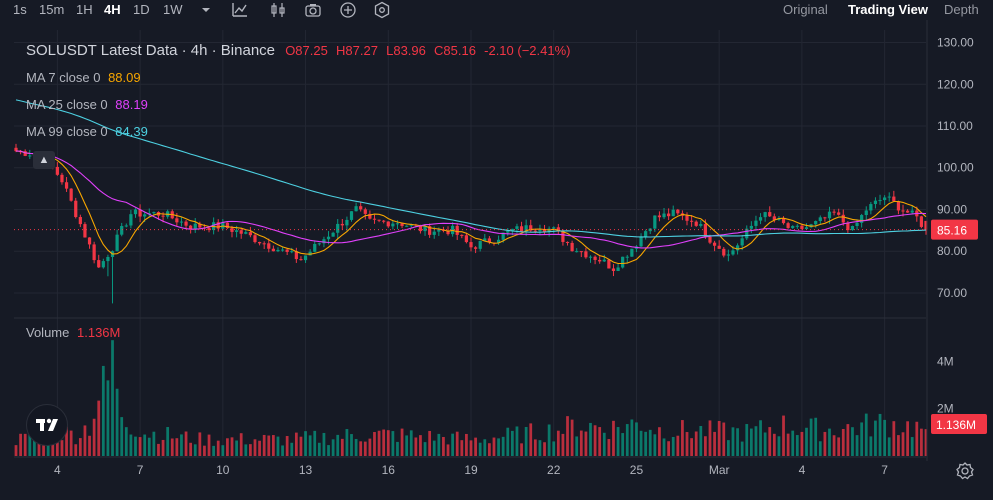  What do you see at coordinates (47, 425) in the screenshot?
I see `tradingview-logo` at bounding box center [47, 425].